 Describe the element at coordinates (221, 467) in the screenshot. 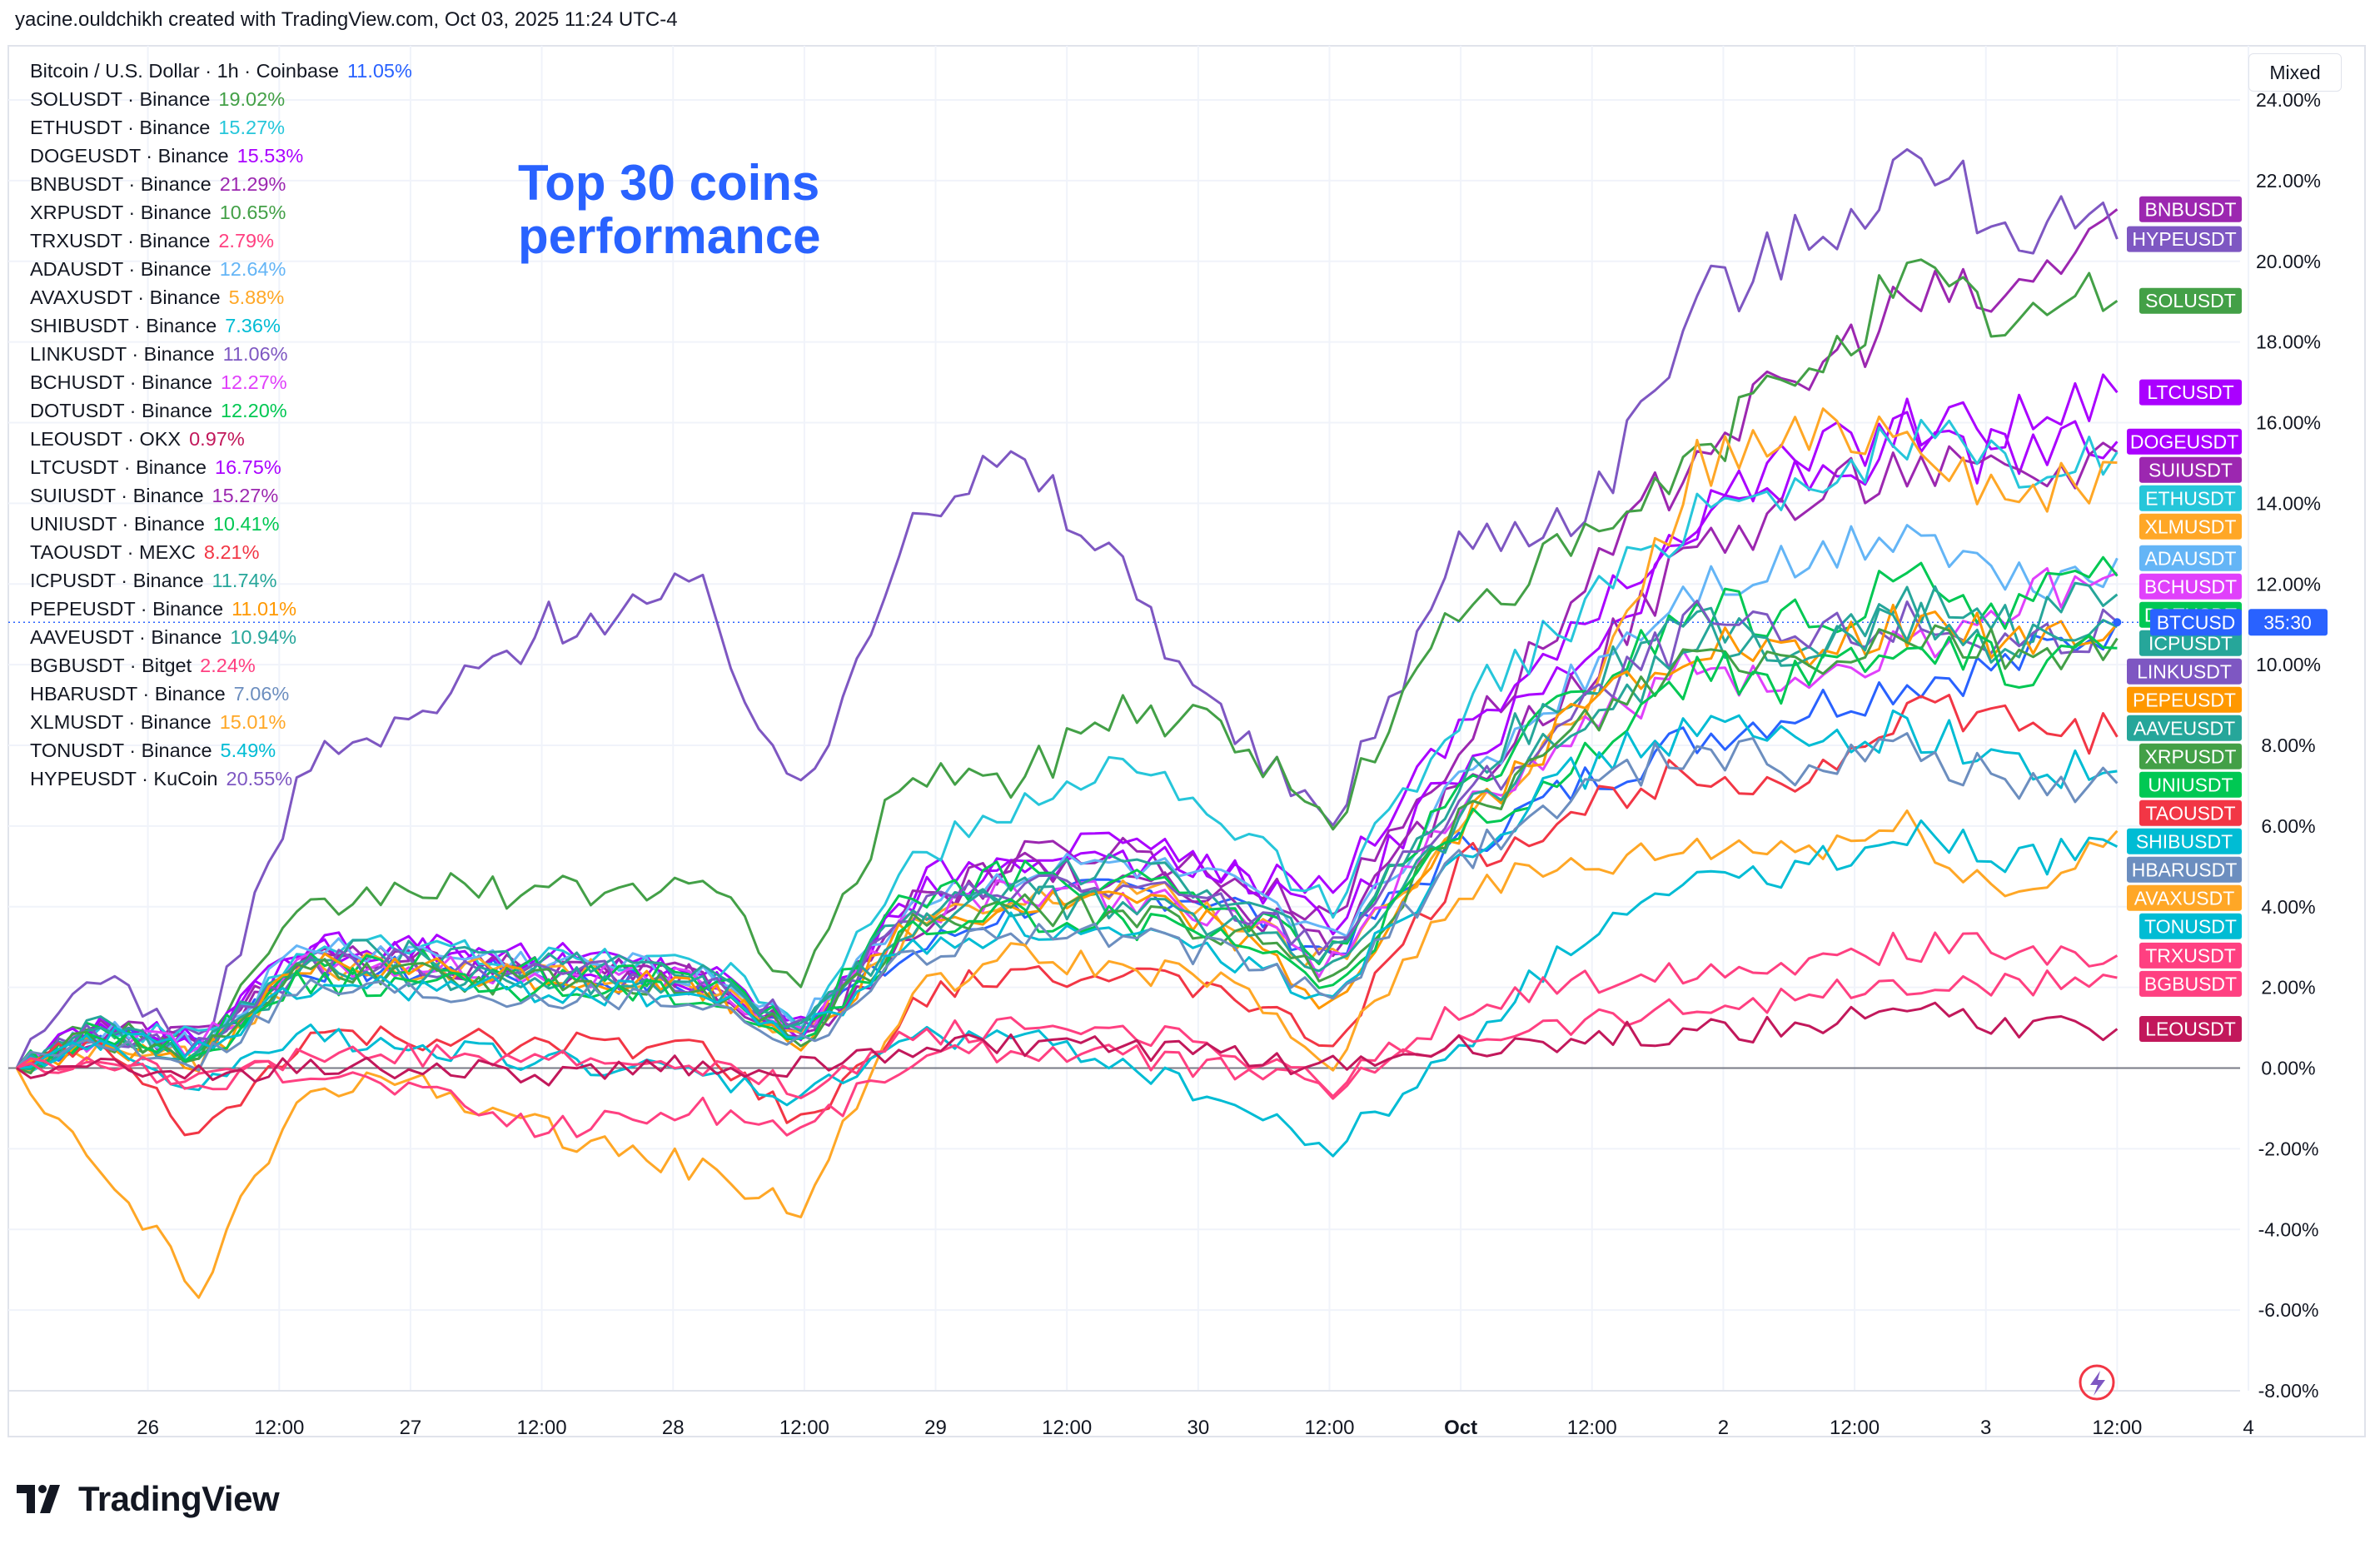

I see `legend-item: LTCUSDT · Binance 16.75%` at that location.